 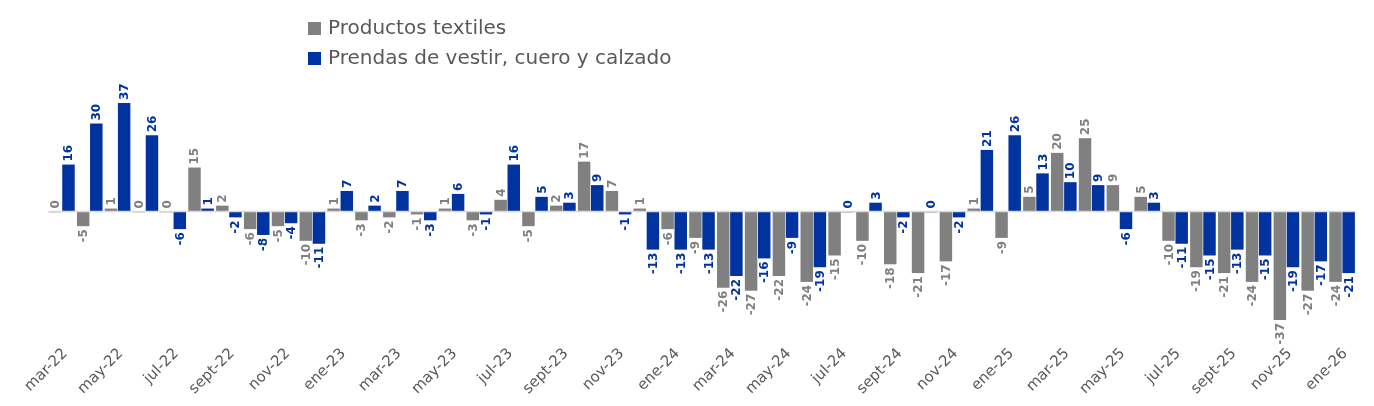 I want to click on data-label: 10, so click(x=1070, y=171).